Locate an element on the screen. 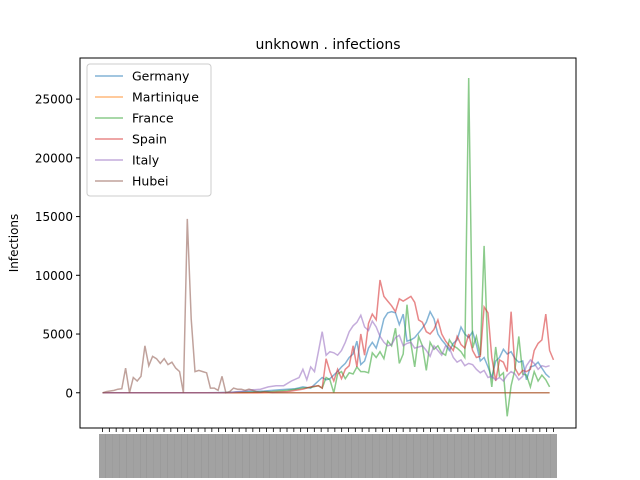 This screenshot has height=480, width=640. y-tick-label: 15000 is located at coordinates (54, 217).